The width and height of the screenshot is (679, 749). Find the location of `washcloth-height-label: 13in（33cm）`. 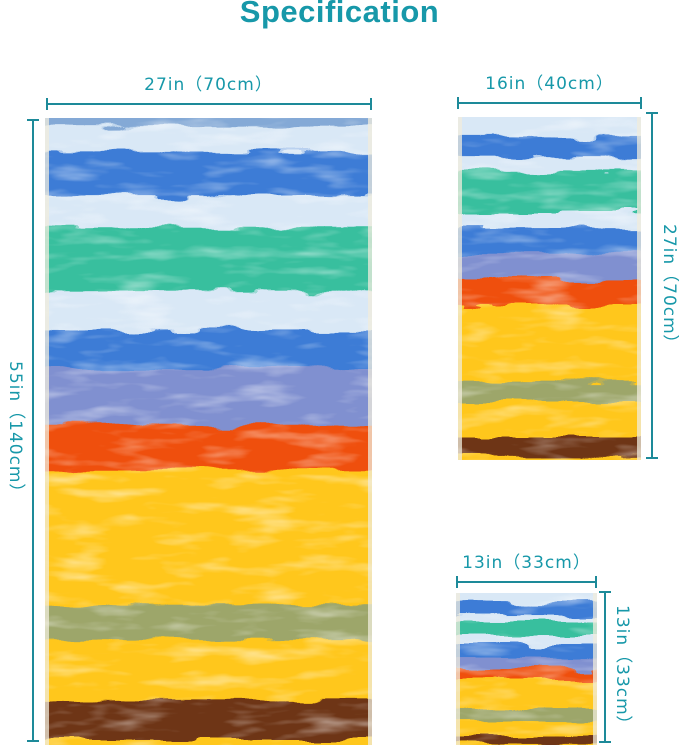

washcloth-height-label: 13in（33cm） is located at coordinates (622, 669).